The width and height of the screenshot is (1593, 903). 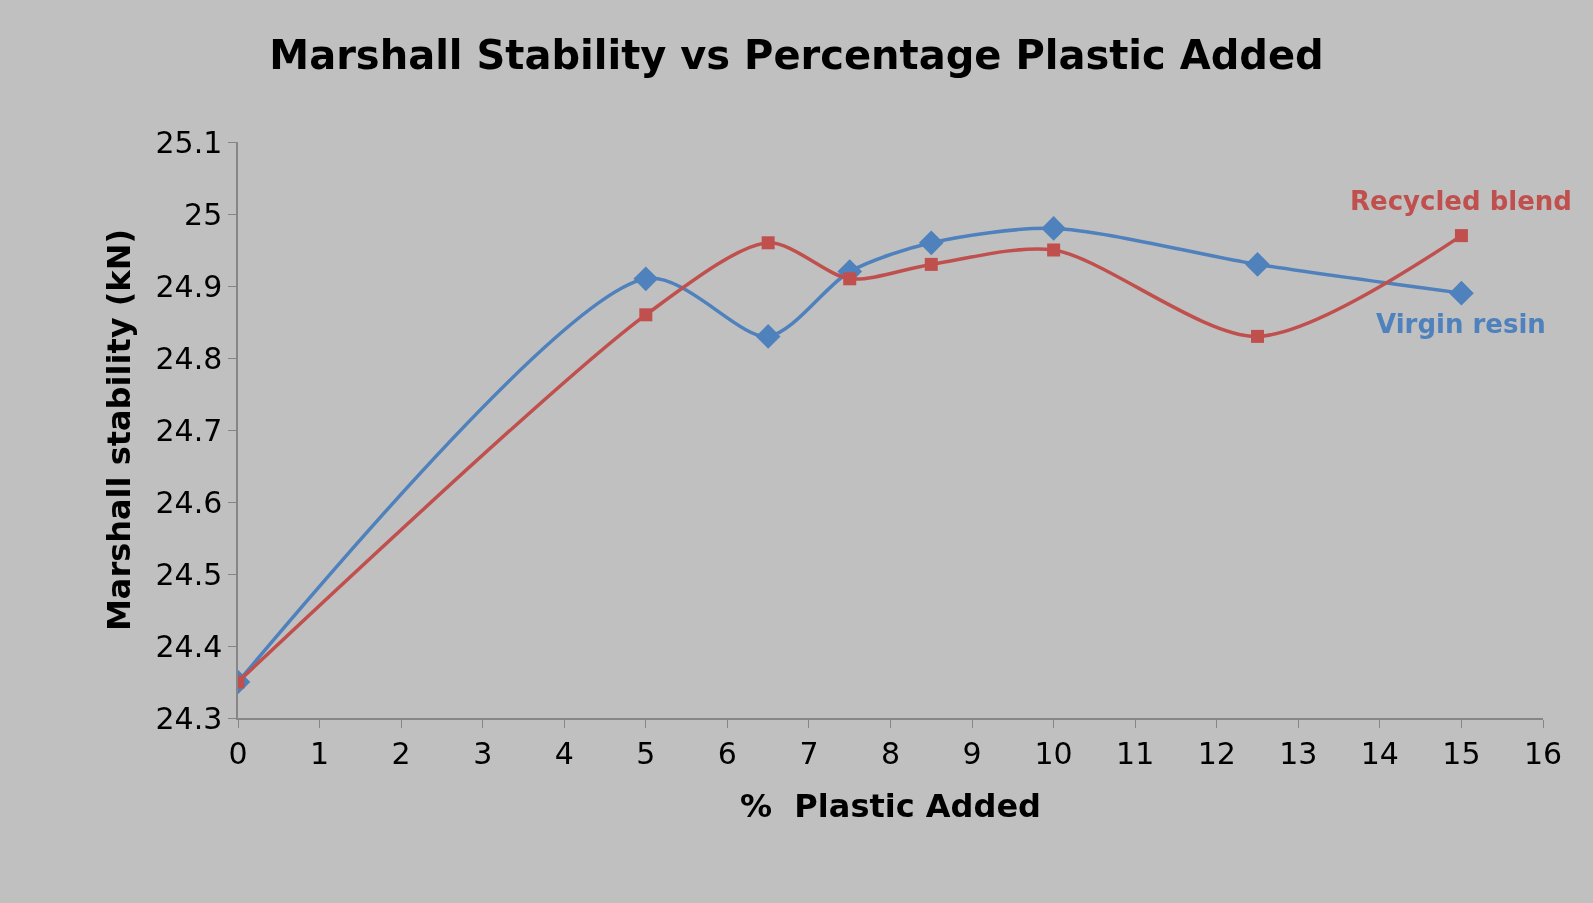 What do you see at coordinates (401, 753) in the screenshot?
I see `x-tick-label: 2` at bounding box center [401, 753].